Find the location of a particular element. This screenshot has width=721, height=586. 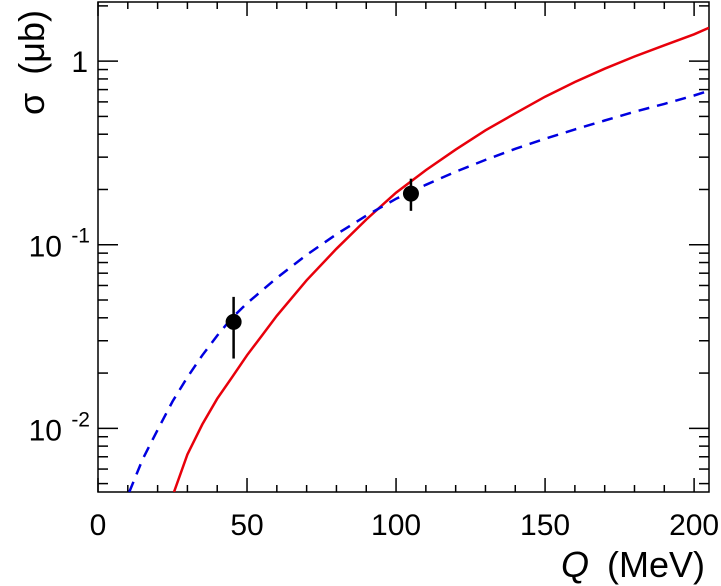

x-tick-label: 50 is located at coordinates (246, 525).